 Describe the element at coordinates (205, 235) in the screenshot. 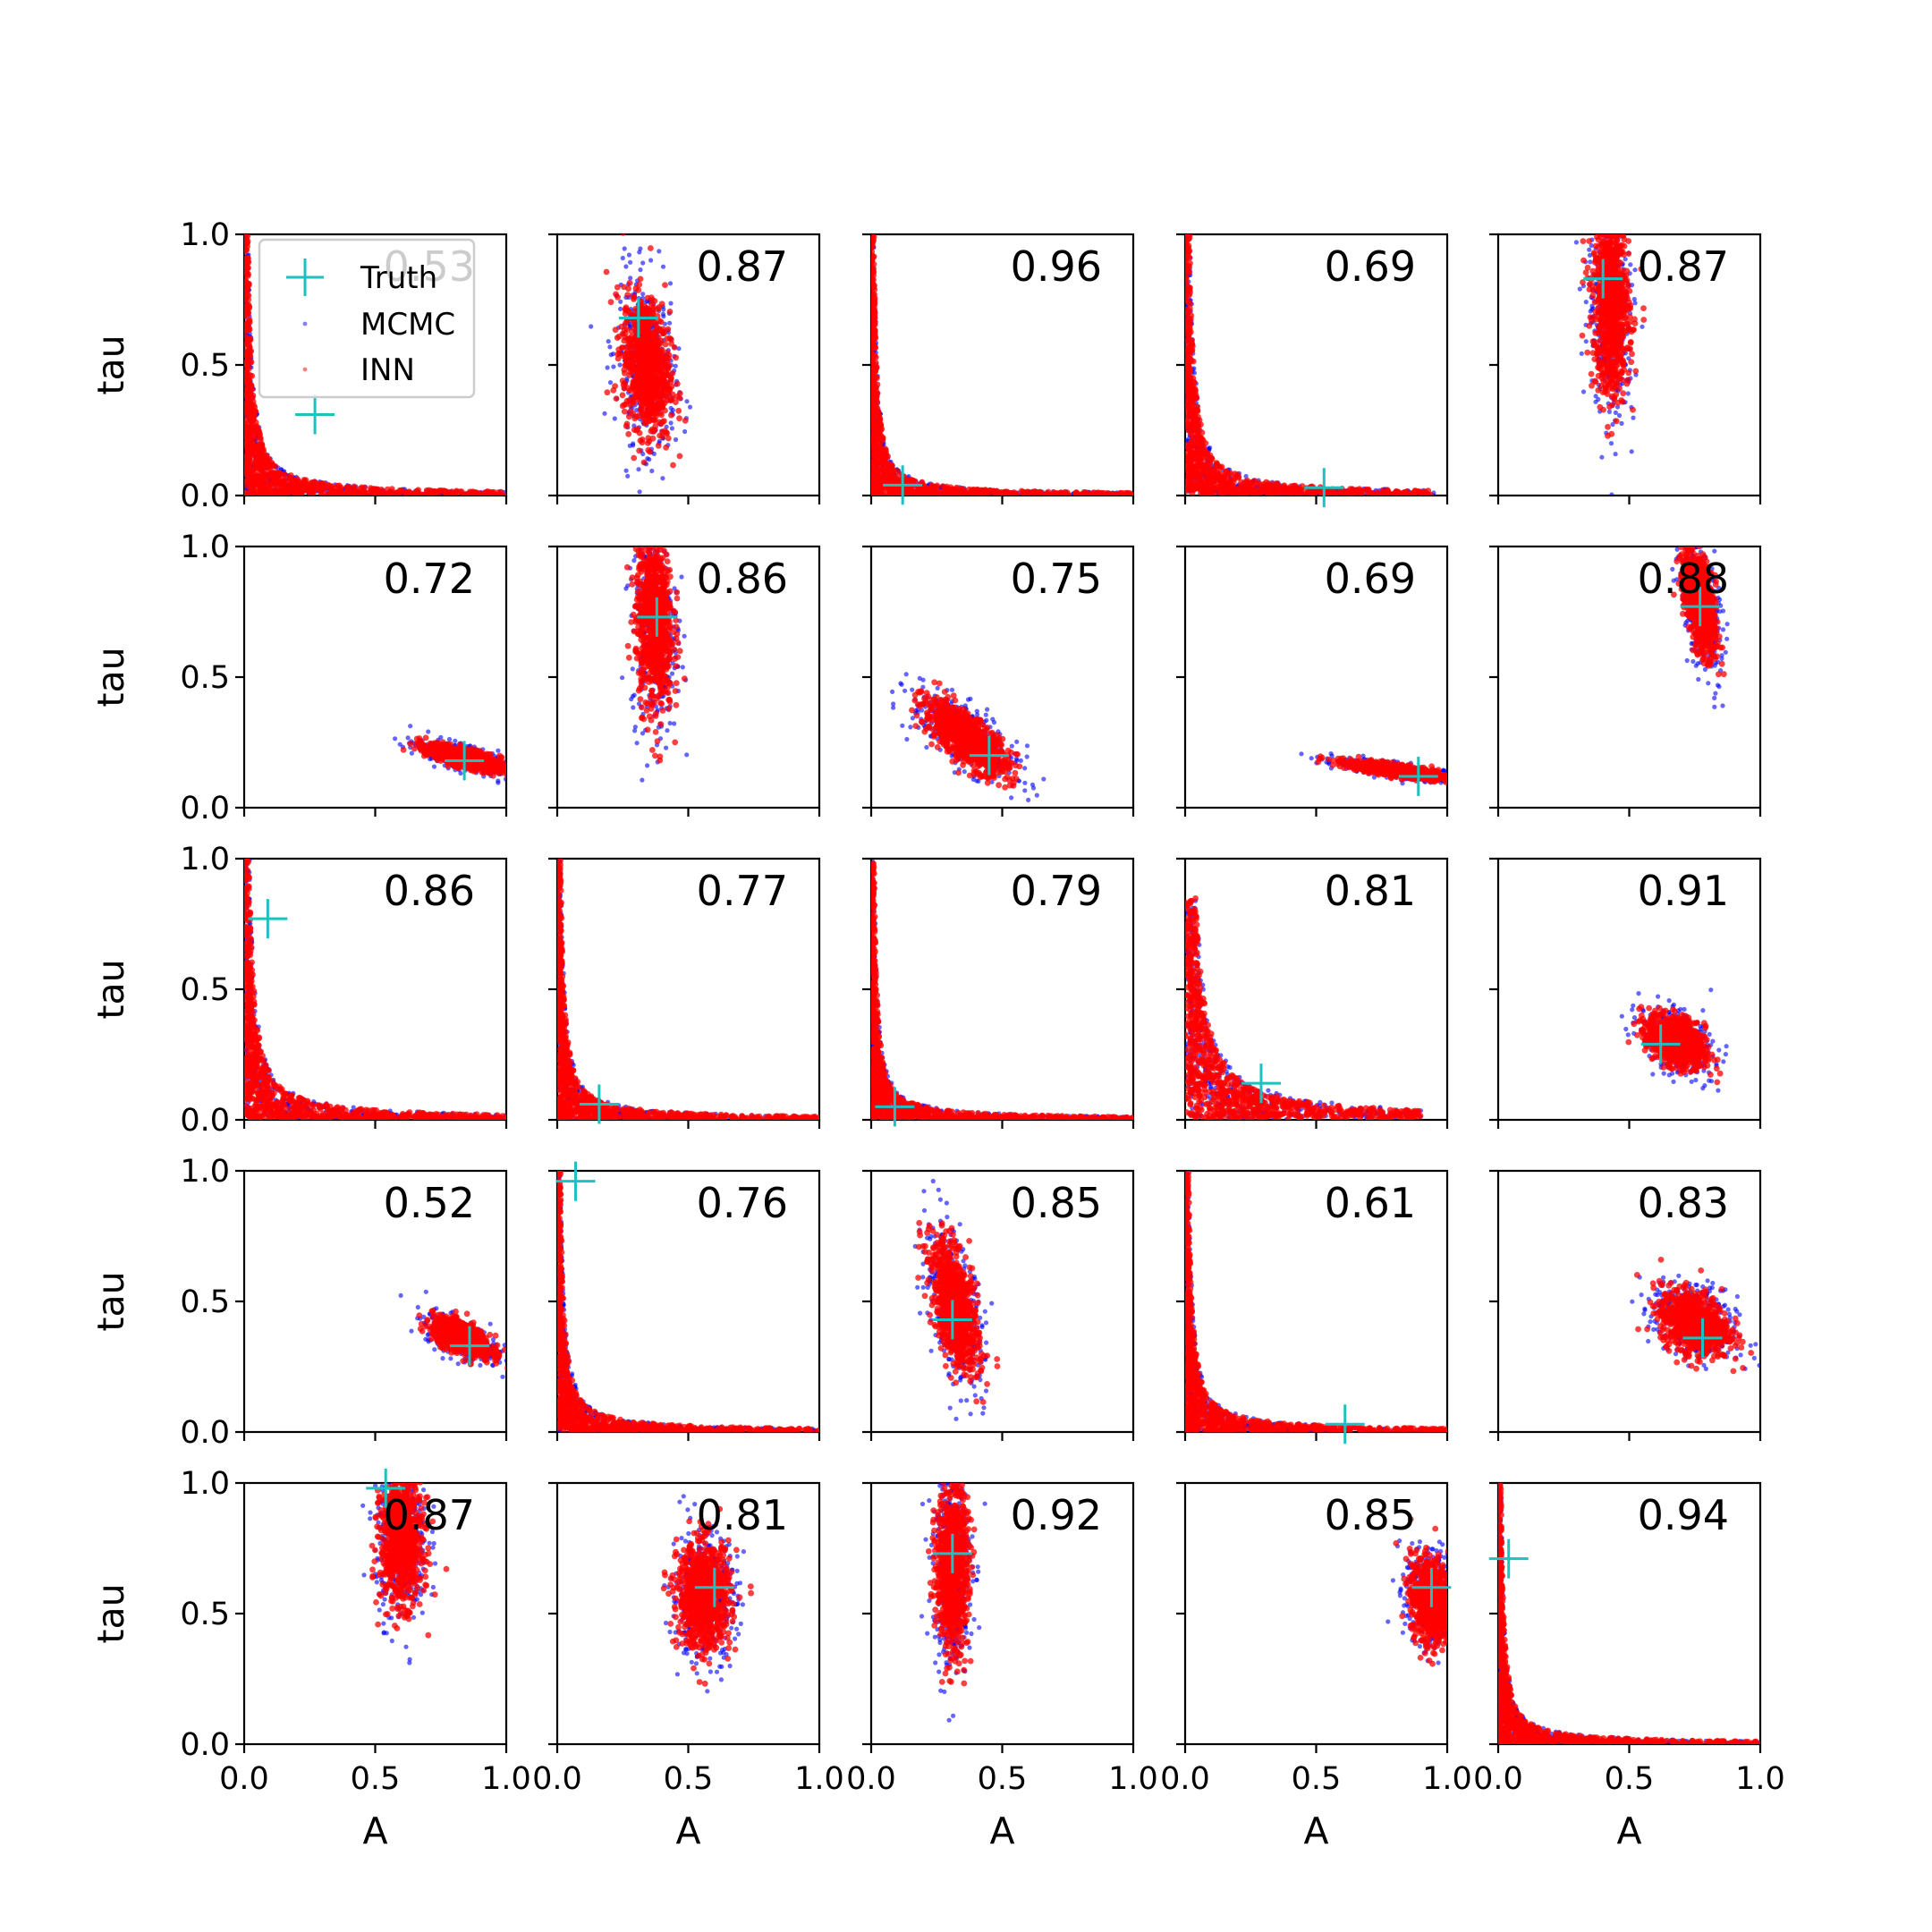

I see `y-tick-label: 1.0` at that location.